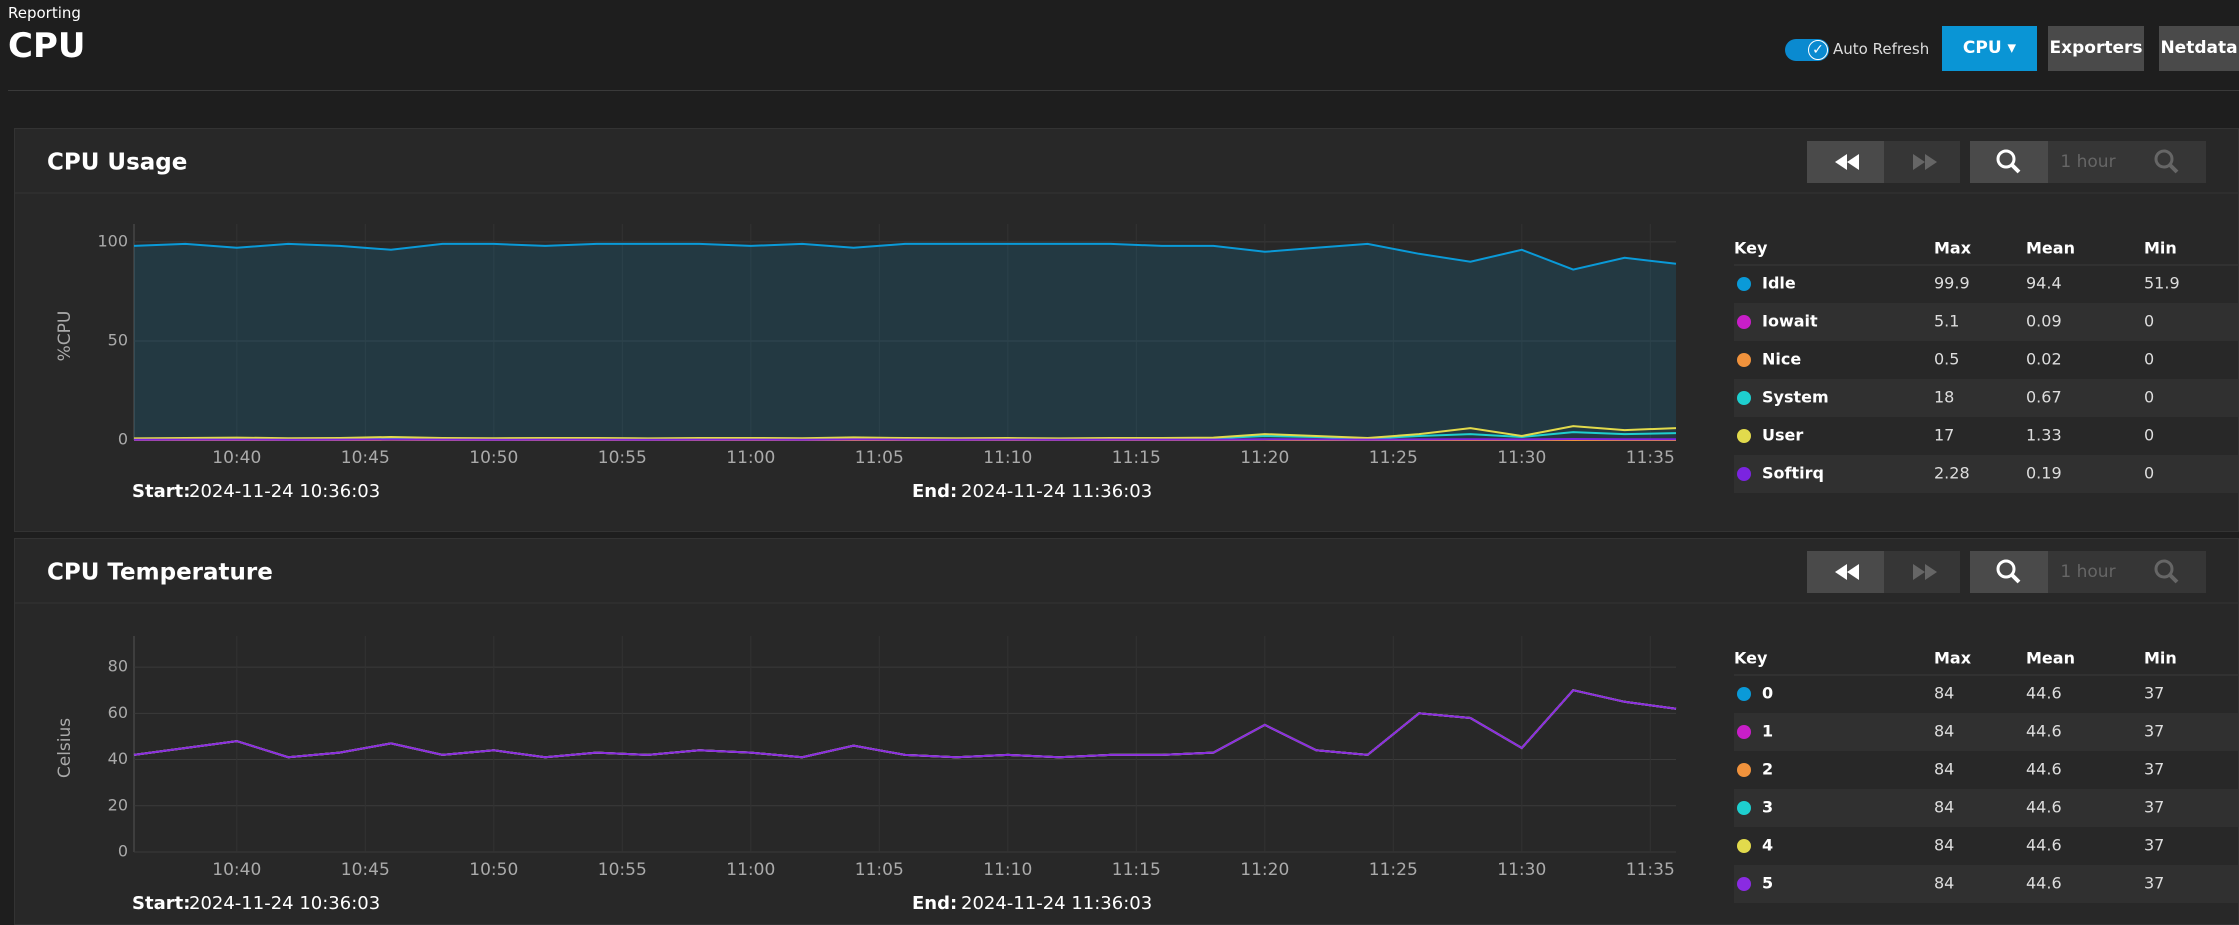 The height and width of the screenshot is (925, 2239). I want to click on netdata-button: Netdata, so click(2199, 48).